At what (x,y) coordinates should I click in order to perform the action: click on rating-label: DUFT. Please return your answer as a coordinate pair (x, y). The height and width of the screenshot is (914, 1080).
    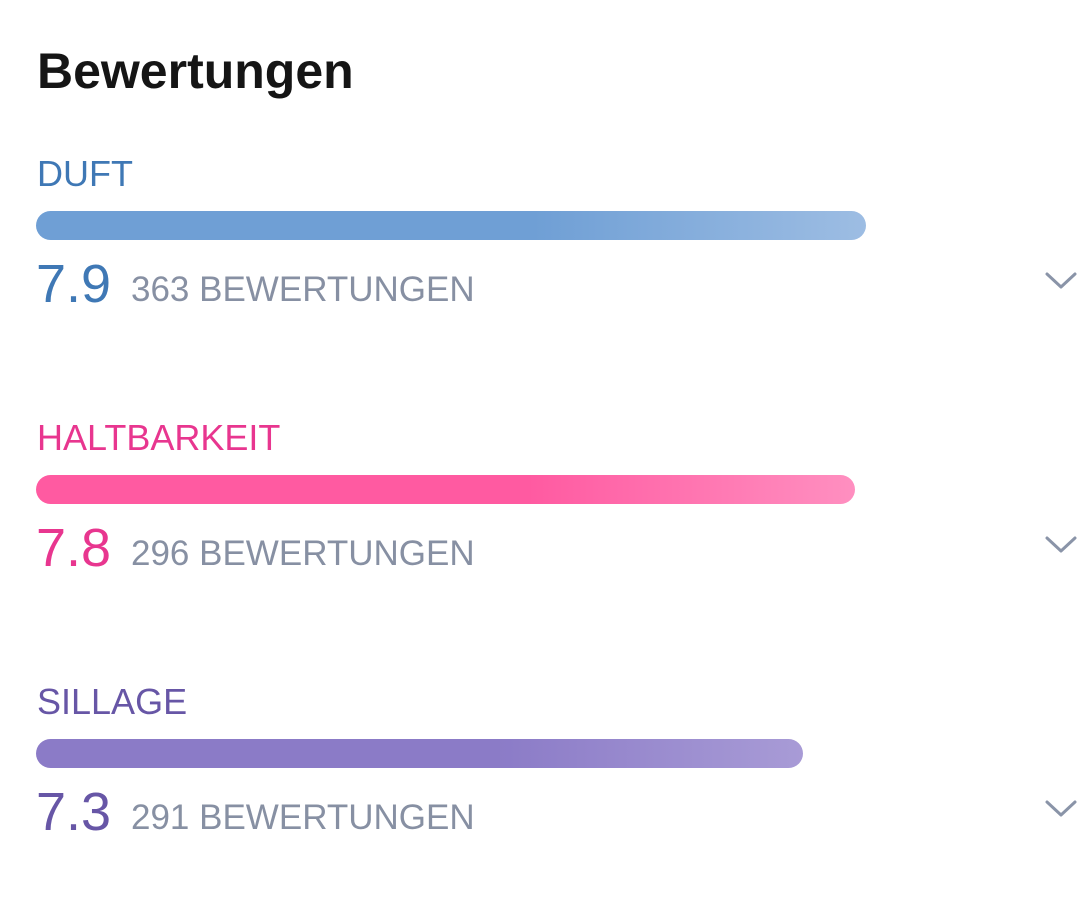
    Looking at the image, I should click on (85, 173).